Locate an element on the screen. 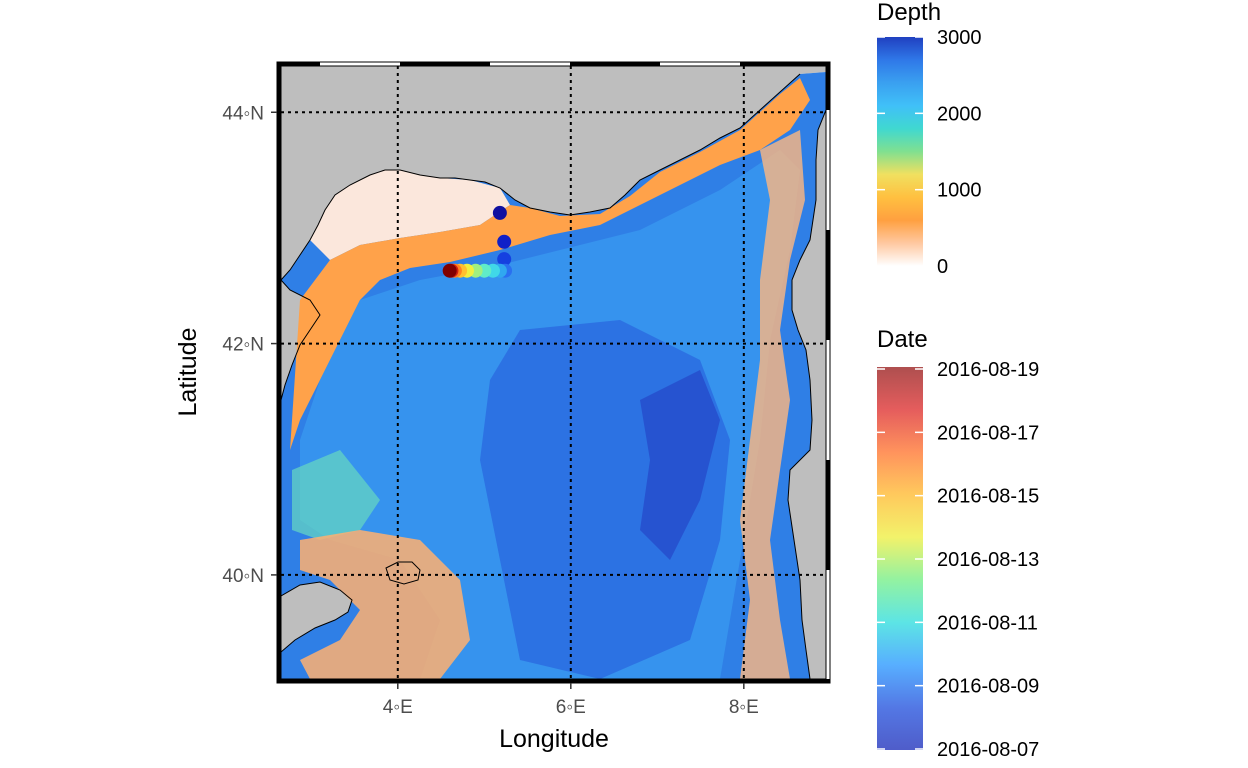 Image resolution: width=1248 pixels, height=768 pixels. depth-tick-label: 0 is located at coordinates (942, 267).